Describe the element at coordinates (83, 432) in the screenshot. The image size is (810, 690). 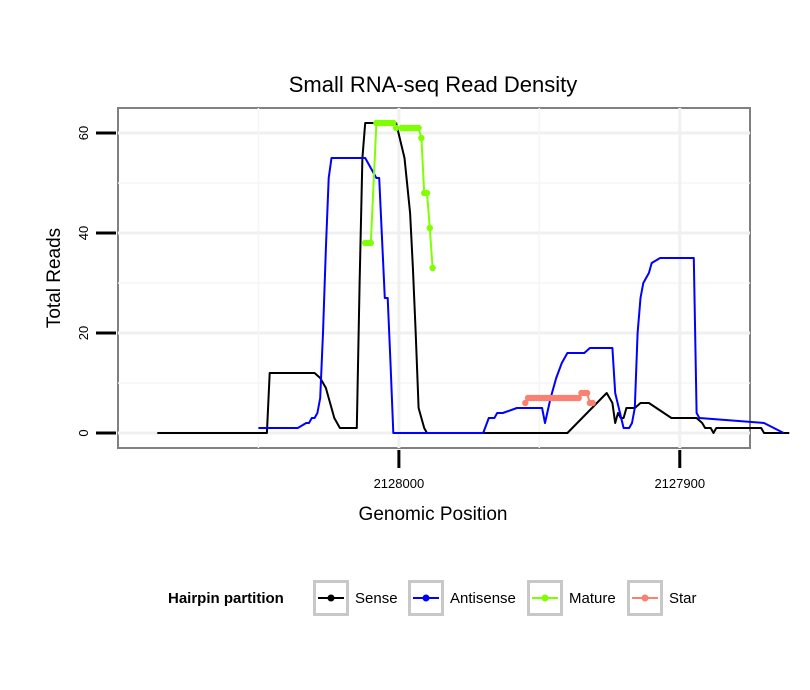
I see `y-tick-label: 0` at that location.